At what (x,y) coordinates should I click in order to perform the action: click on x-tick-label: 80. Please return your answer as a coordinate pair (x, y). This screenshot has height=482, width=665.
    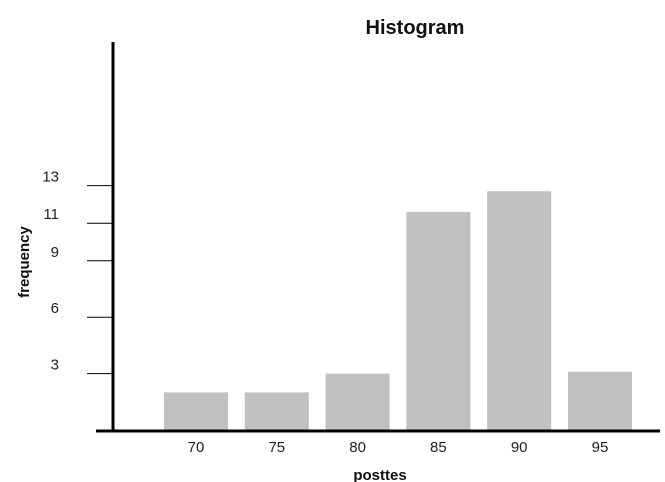
    Looking at the image, I should click on (357, 447).